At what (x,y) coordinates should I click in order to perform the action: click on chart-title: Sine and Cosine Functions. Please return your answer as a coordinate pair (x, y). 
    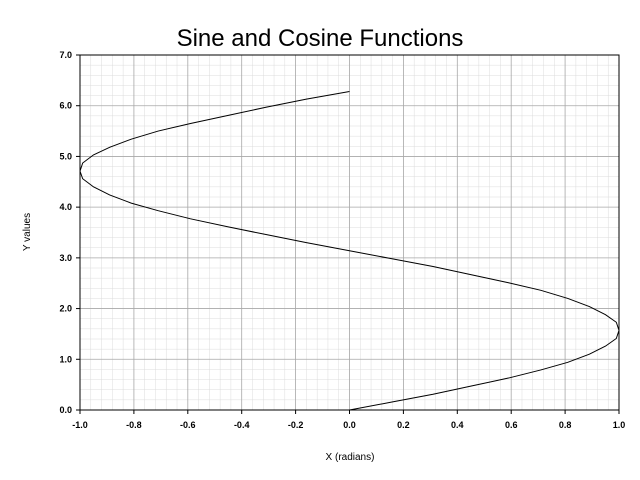
    Looking at the image, I should click on (320, 38).